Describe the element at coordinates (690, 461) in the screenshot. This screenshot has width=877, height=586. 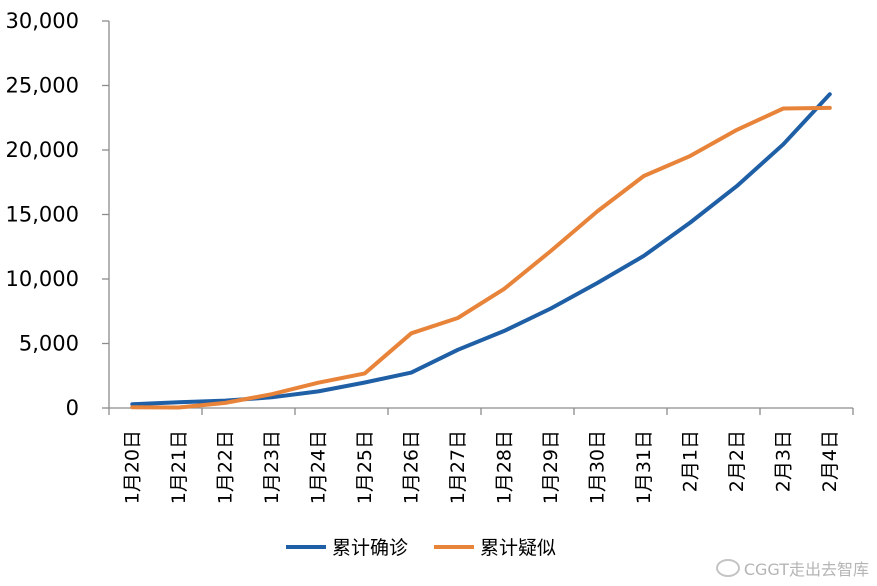
I see `x-tick-label: 2月1日` at that location.